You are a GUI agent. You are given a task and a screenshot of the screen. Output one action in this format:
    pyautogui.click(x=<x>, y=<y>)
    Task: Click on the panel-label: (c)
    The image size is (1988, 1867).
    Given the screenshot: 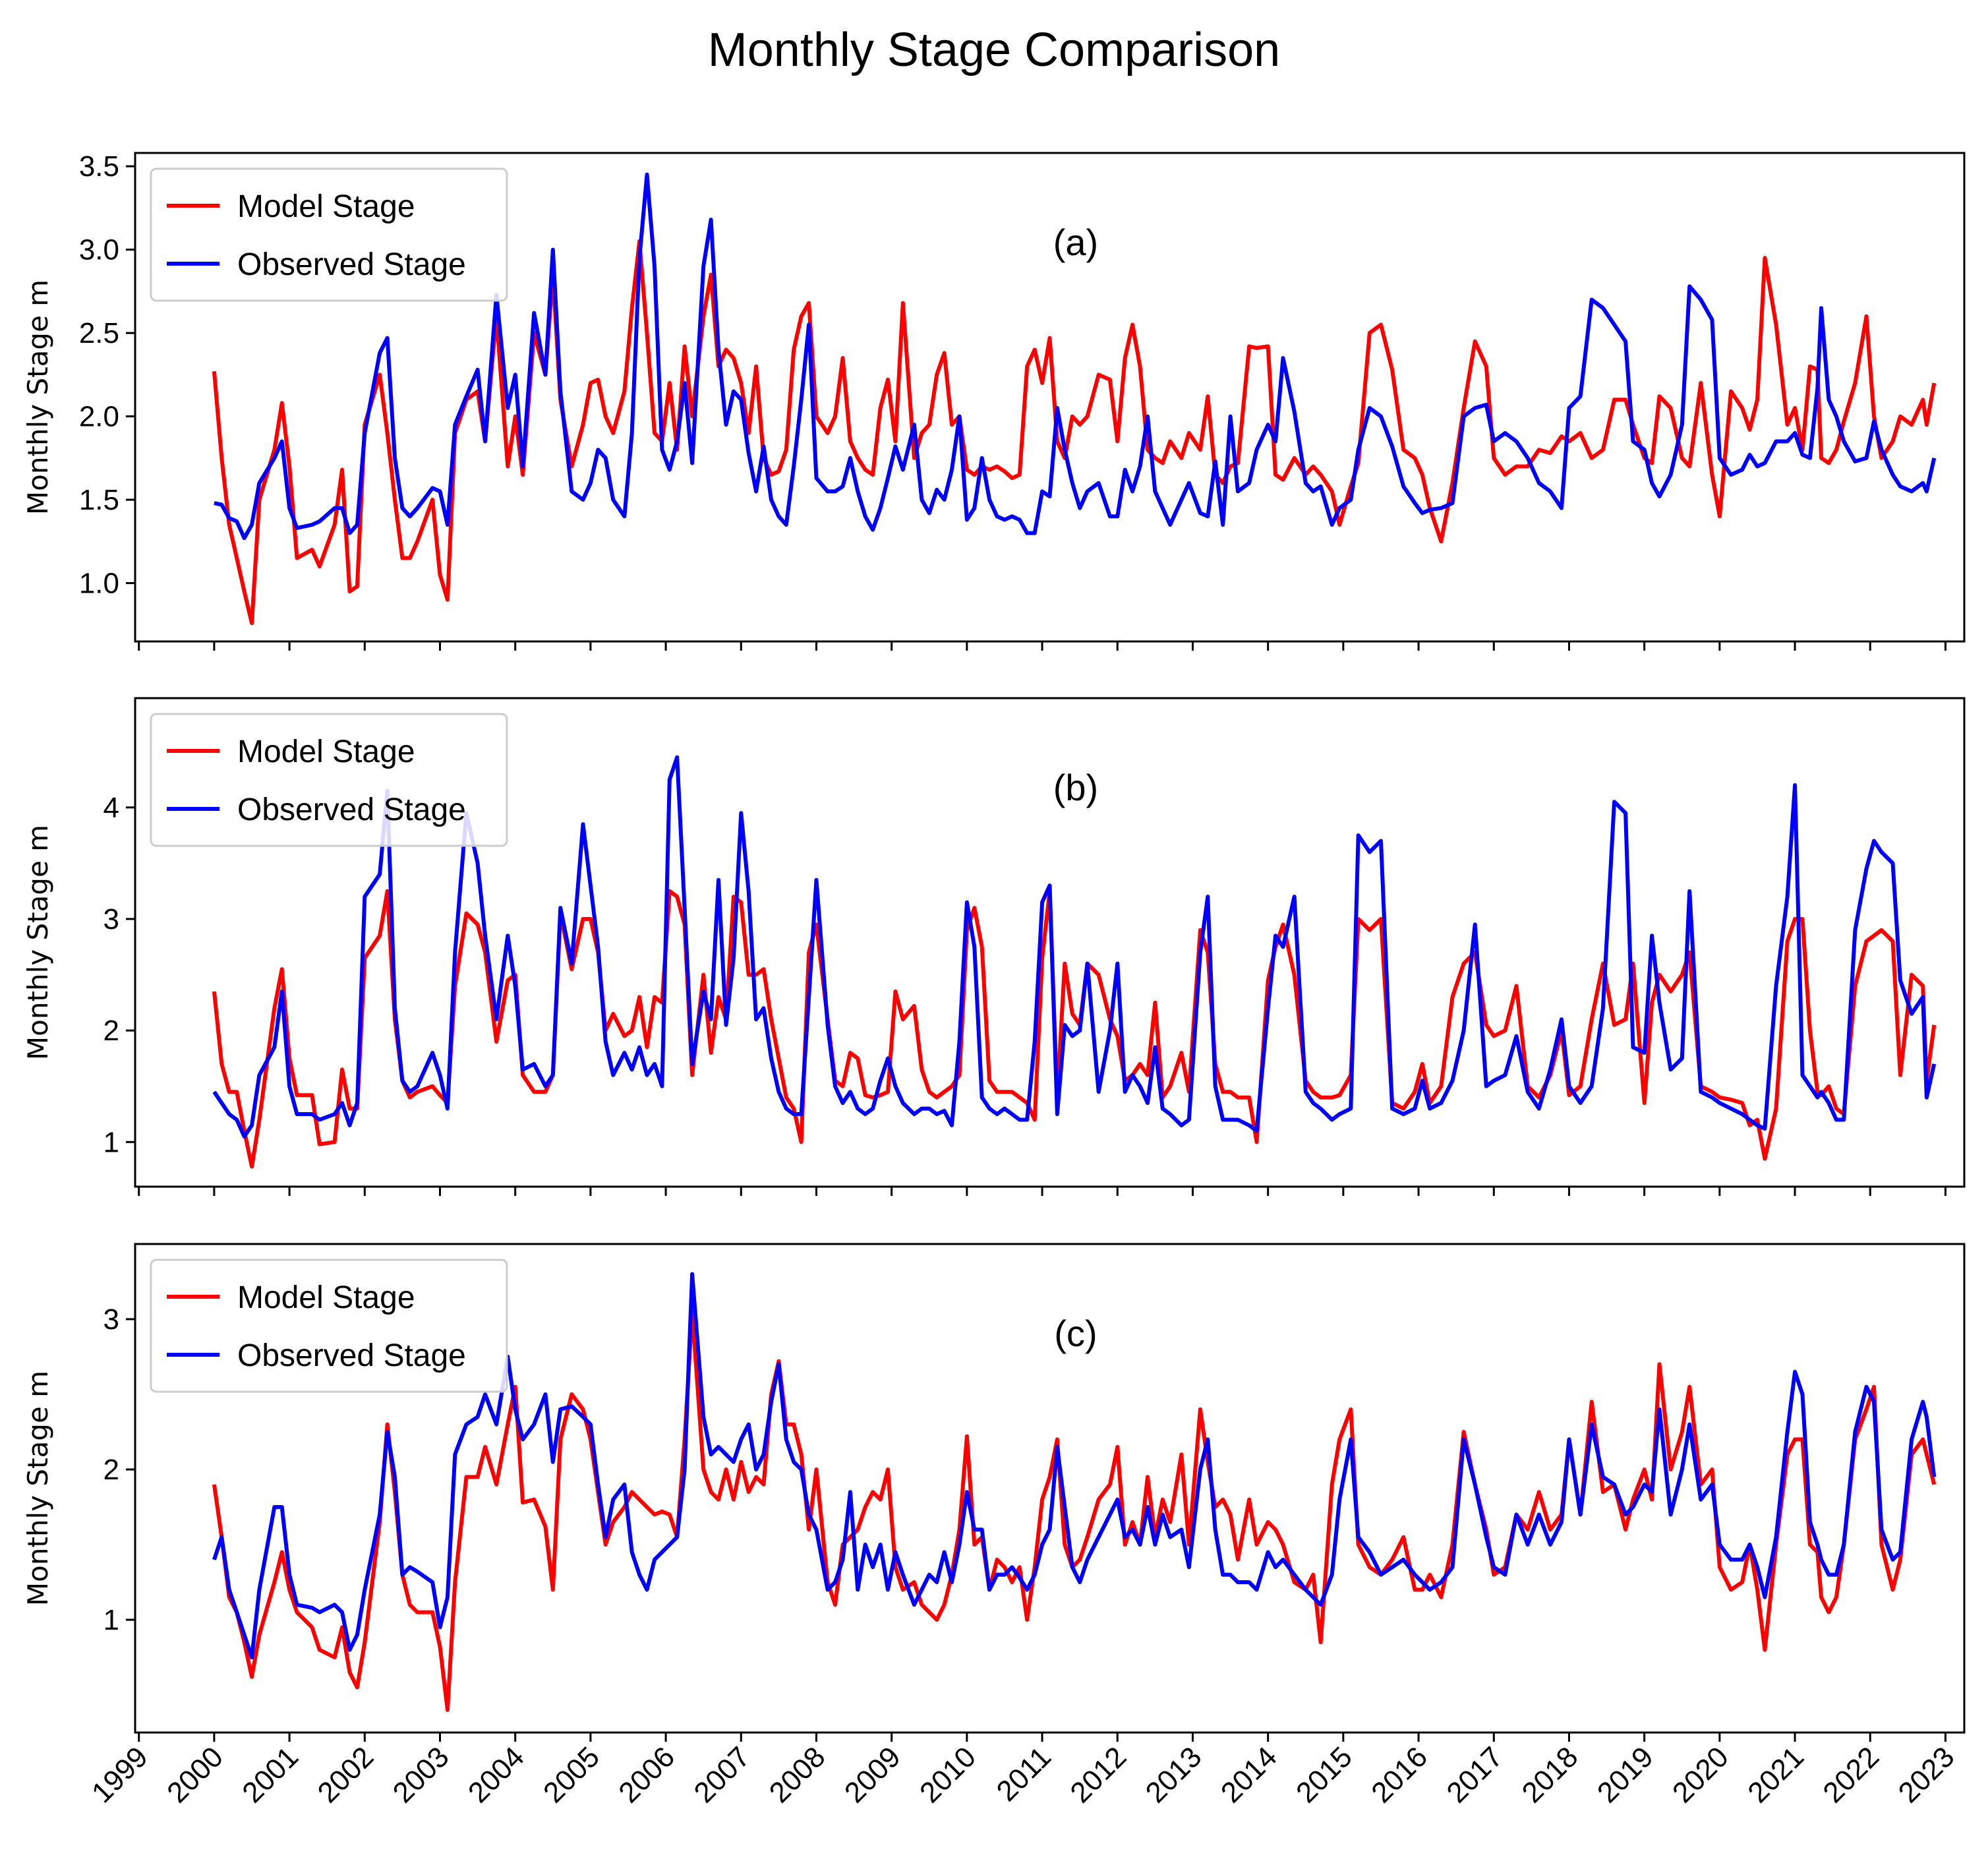 What is the action you would take?
    pyautogui.click(x=1075, y=1333)
    